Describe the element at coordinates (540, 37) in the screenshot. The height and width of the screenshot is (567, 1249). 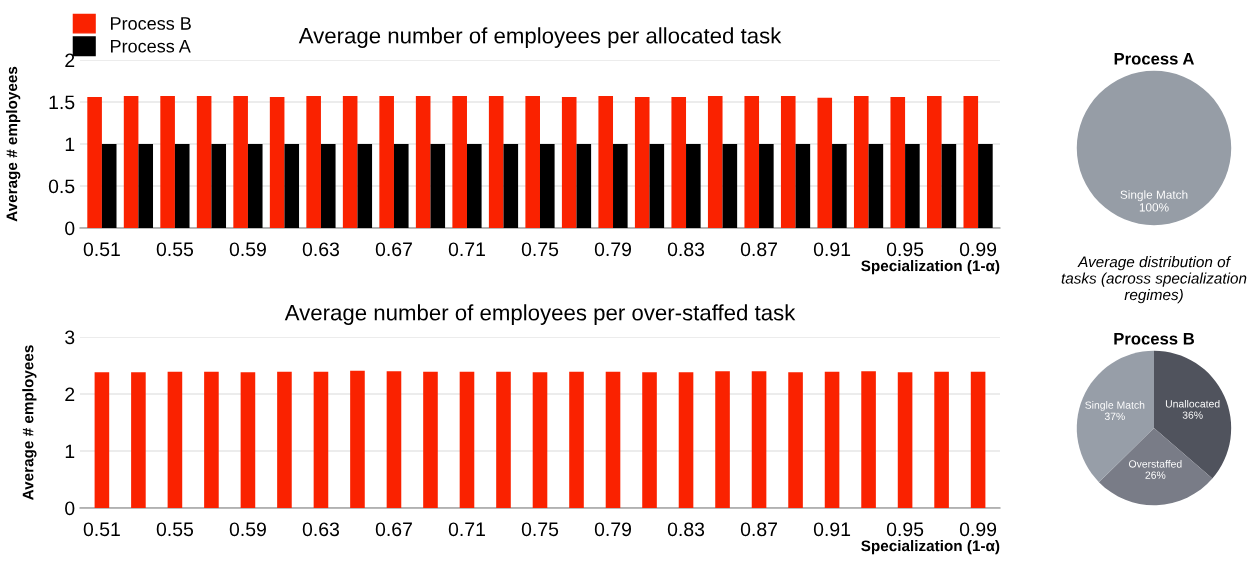
I see `chart-title: Average number of employees per allocated task` at that location.